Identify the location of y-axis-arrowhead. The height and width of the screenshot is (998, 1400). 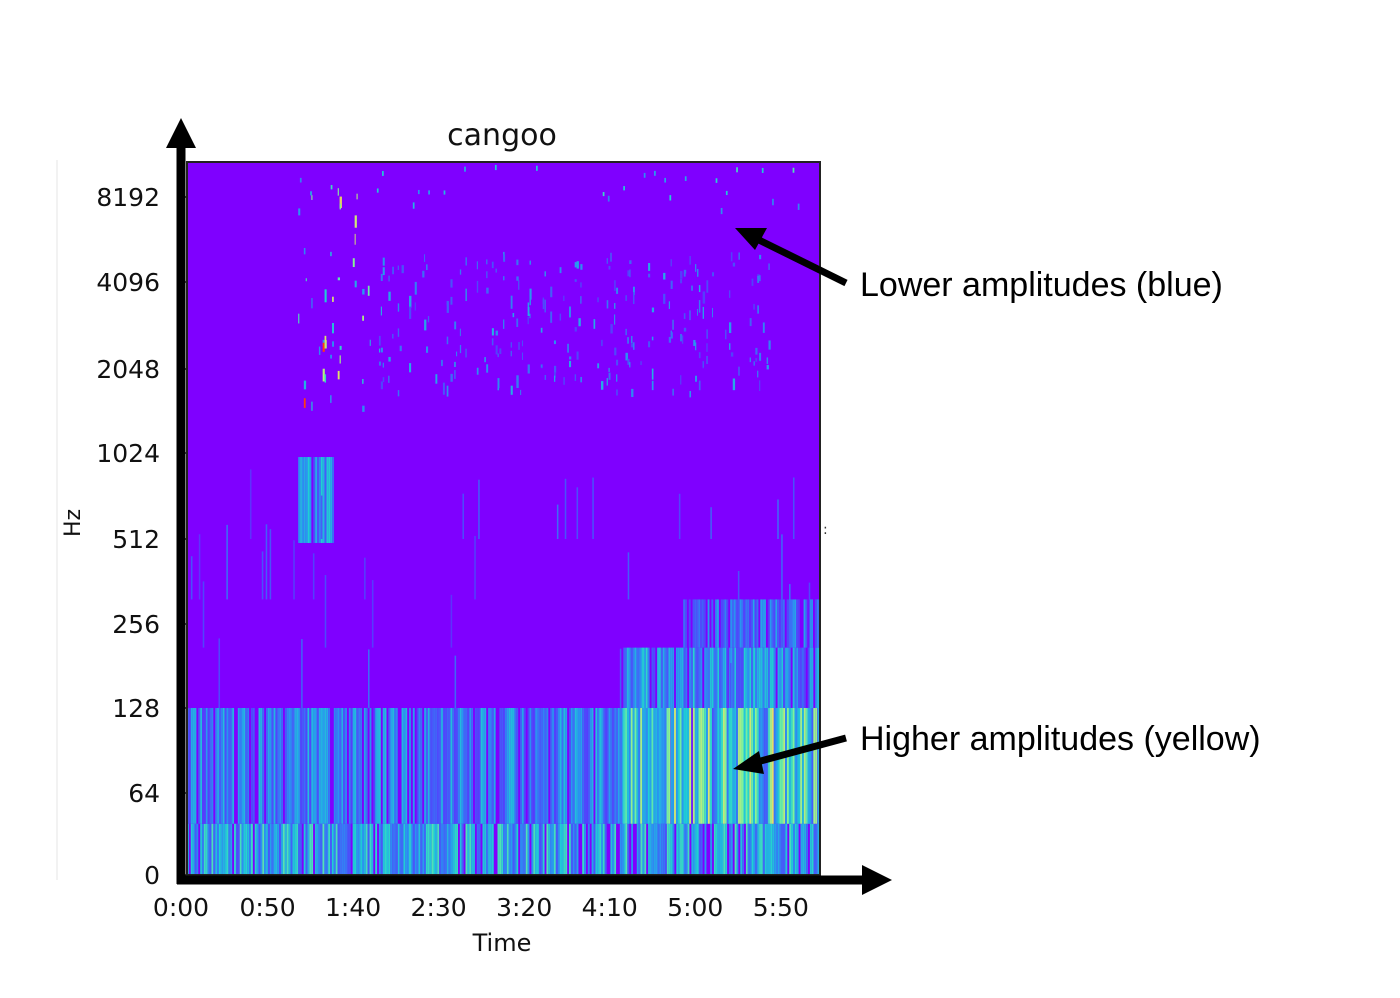
(181, 133).